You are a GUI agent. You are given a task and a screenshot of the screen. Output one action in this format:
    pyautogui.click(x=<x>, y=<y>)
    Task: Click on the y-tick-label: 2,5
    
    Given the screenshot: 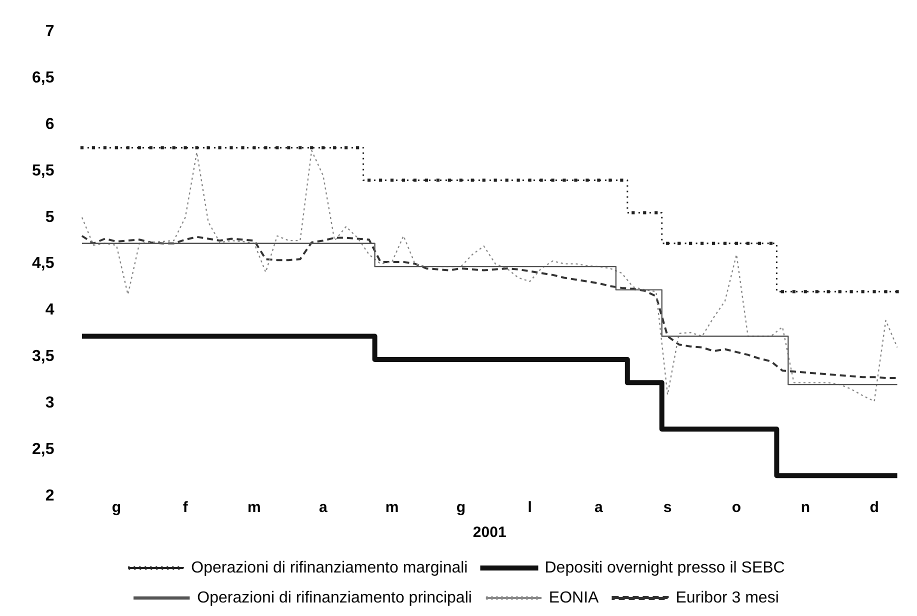 What is the action you would take?
    pyautogui.click(x=43, y=449)
    